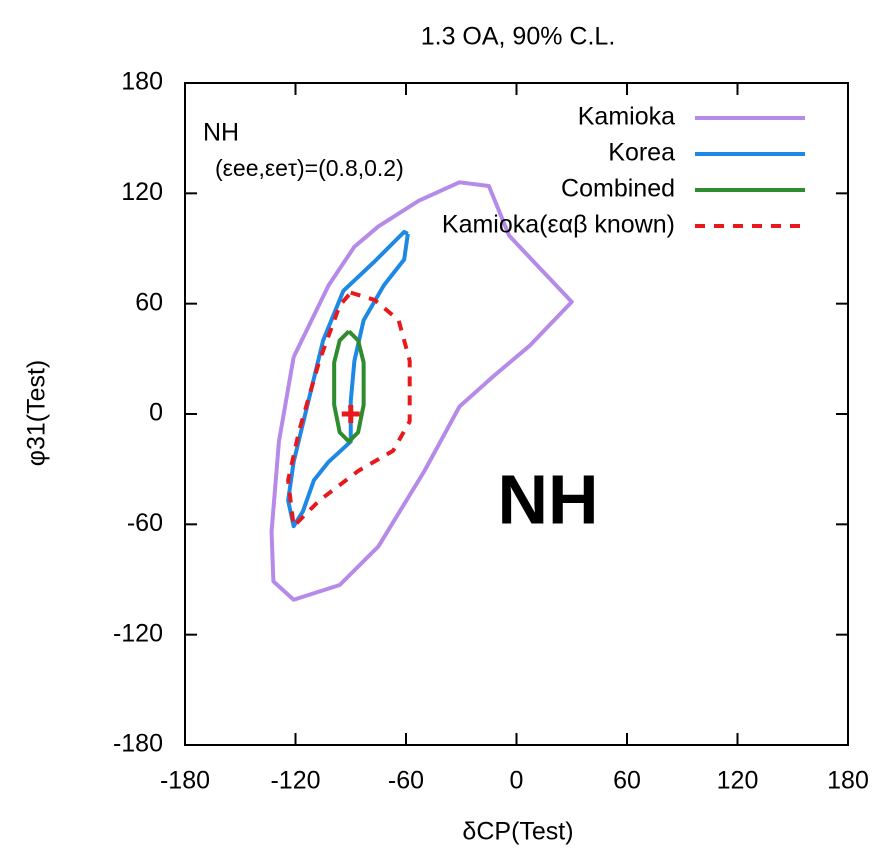  Describe the element at coordinates (142, 82) in the screenshot. I see `y-tick-label: 180` at that location.